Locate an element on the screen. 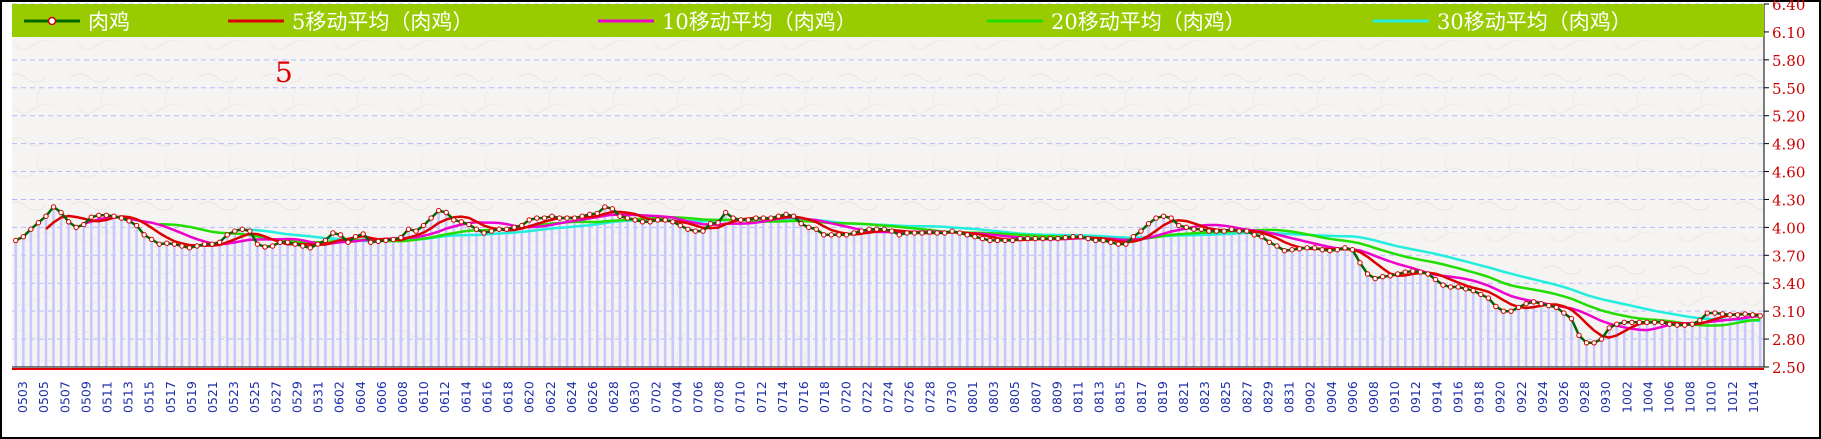 The width and height of the screenshot is (1821, 439). x-tick-label-24: 0620 is located at coordinates (529, 397).